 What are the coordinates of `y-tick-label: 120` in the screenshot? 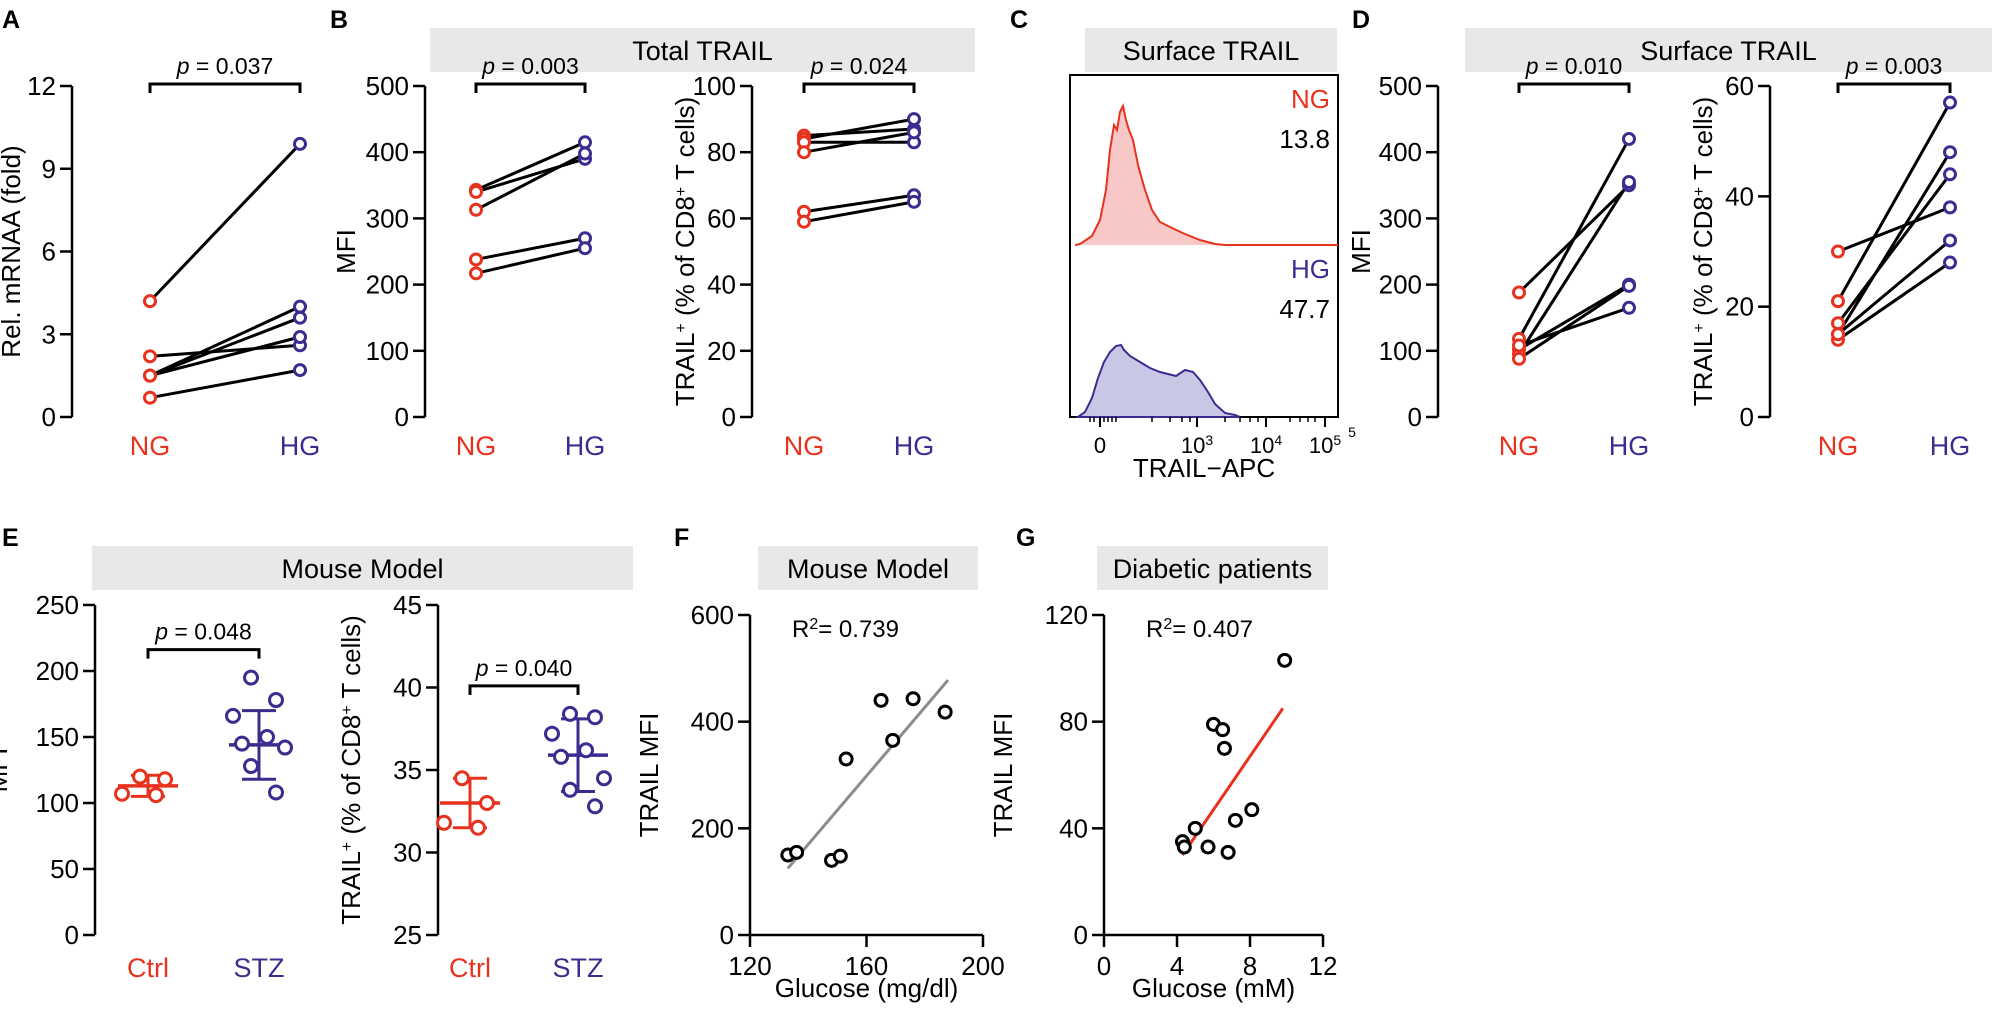 It's located at (1066, 615).